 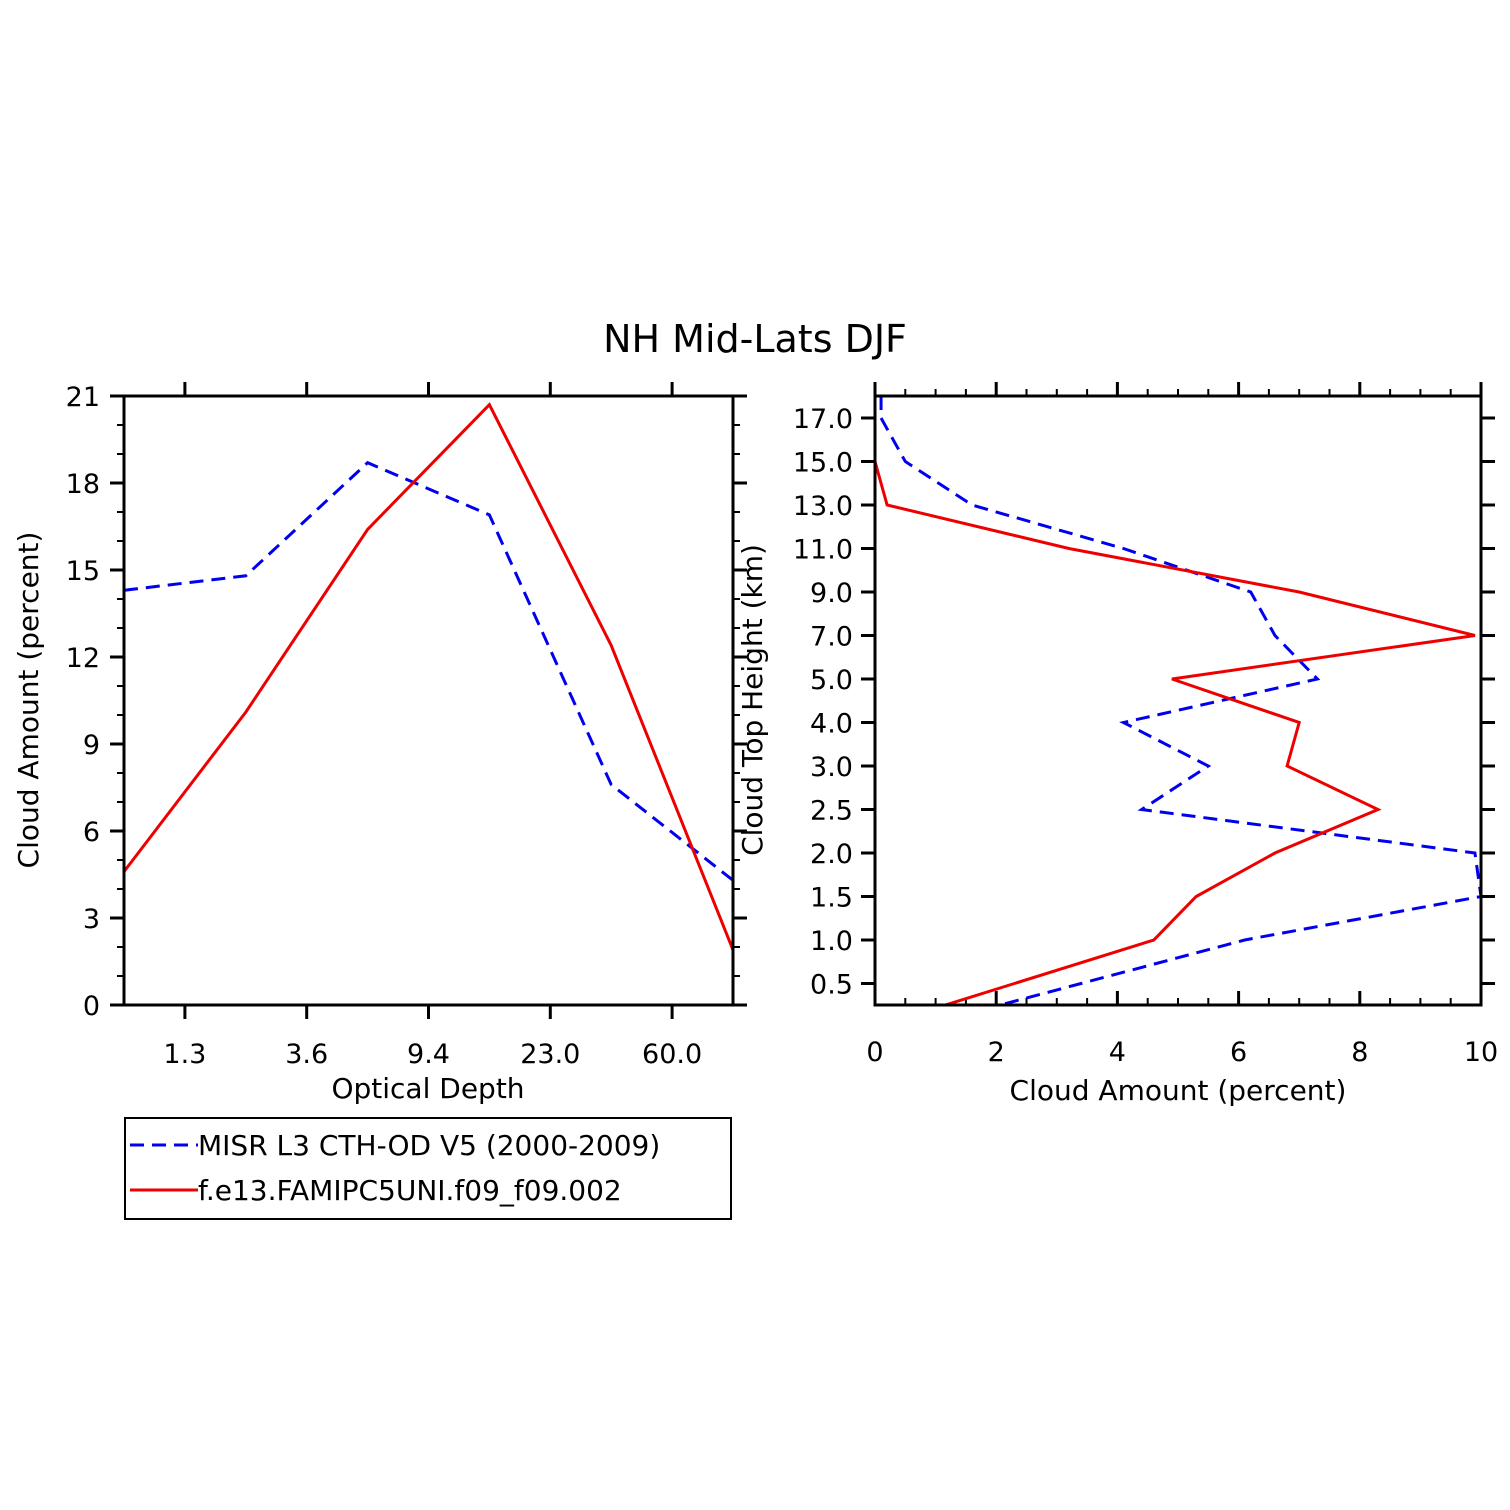 I want to click on right-y-tick-label: 0.5, so click(x=831, y=985).